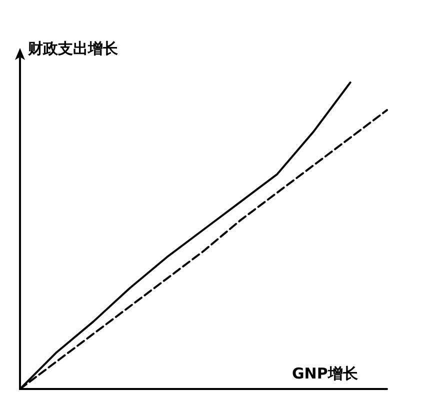  I want to click on x-axis-title: GNP增长, so click(325, 373).